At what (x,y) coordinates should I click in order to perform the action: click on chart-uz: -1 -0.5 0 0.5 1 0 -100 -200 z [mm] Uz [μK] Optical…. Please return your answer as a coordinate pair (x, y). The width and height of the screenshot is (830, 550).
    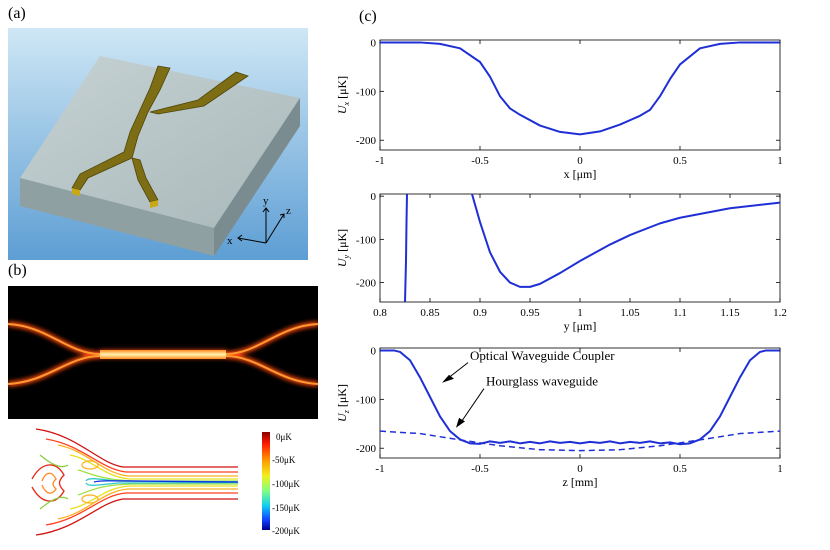
    Looking at the image, I should click on (559, 417).